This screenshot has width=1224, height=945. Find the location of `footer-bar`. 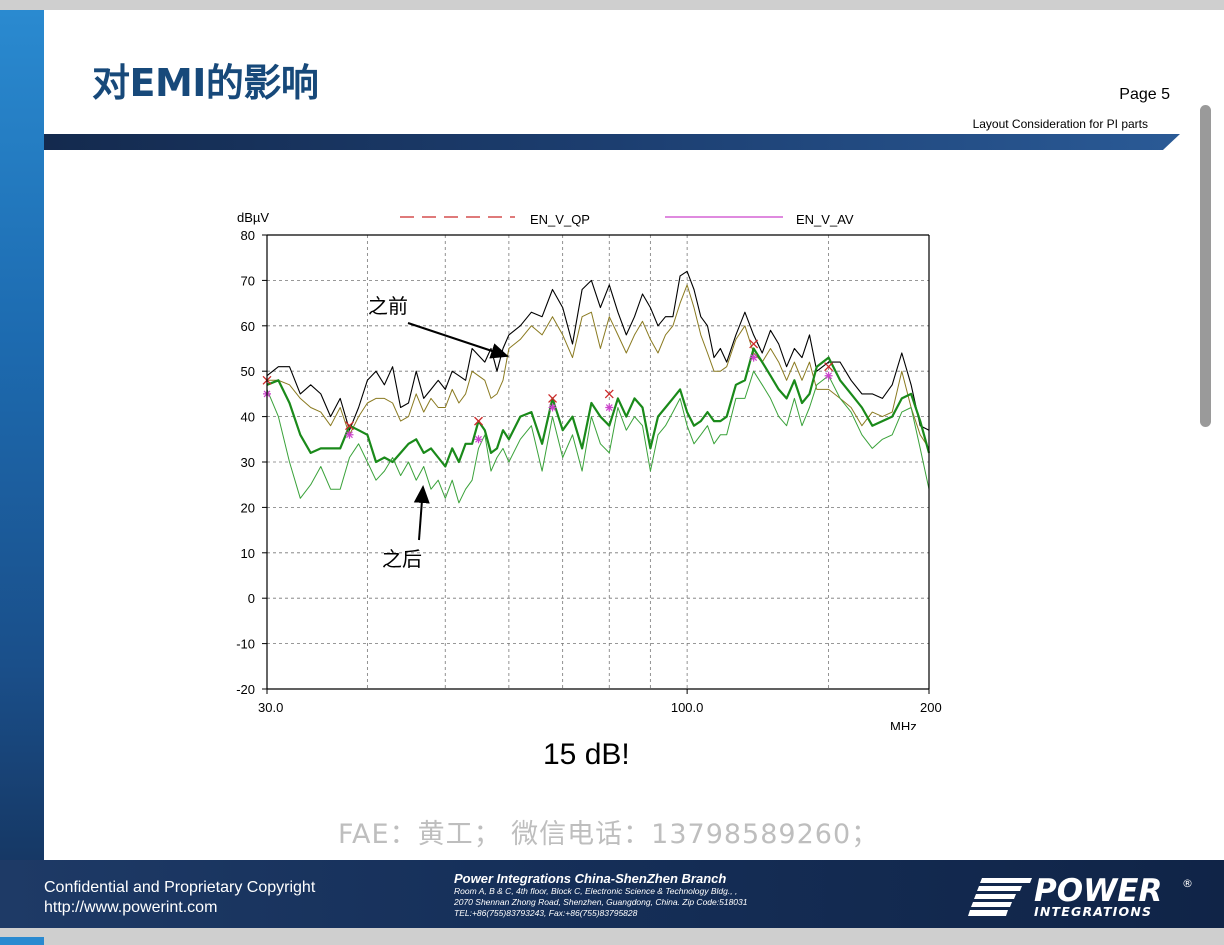

footer-bar is located at coordinates (612, 894).